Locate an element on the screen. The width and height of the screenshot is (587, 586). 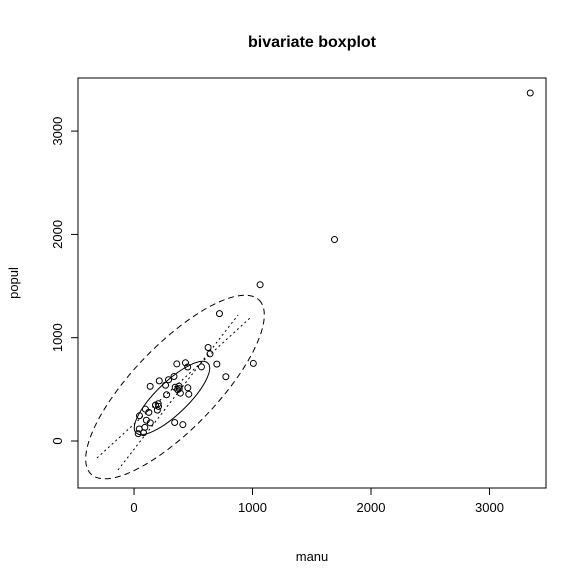
y-tick-label: 0 is located at coordinates (57, 440).